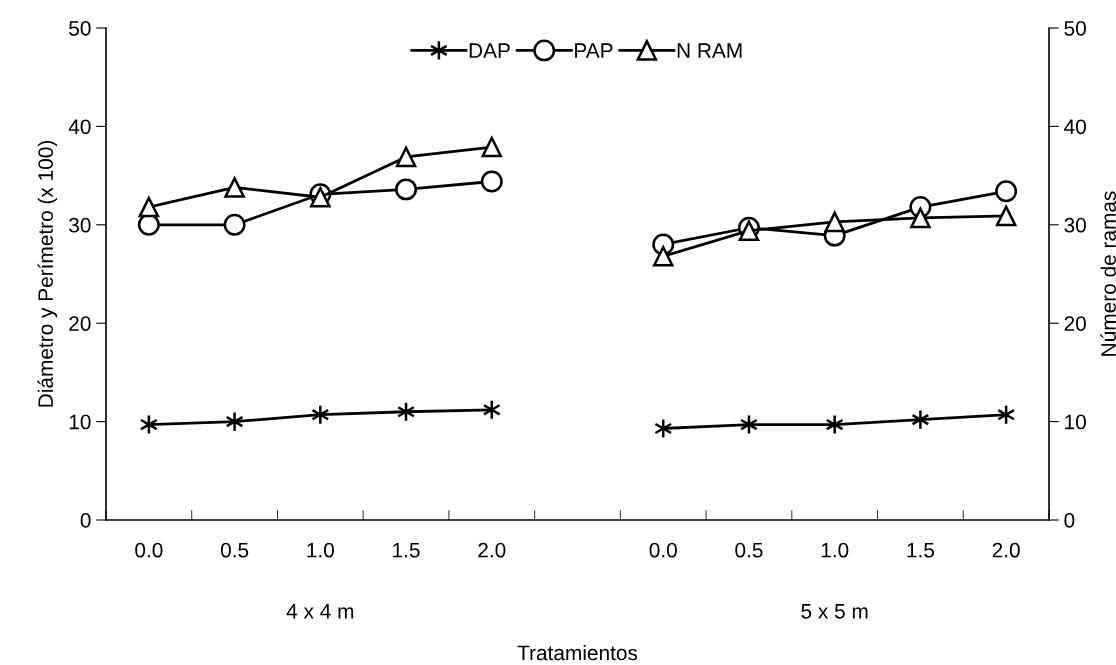 The image size is (1116, 665). What do you see at coordinates (79, 127) in the screenshot?
I see `y-tick-label: 40` at bounding box center [79, 127].